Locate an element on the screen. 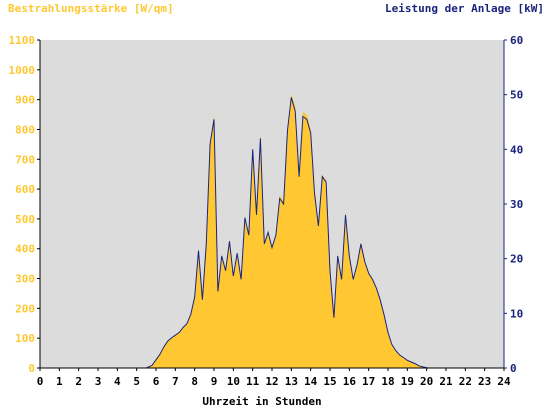 This screenshot has height=408, width=544. x-tick-label: 6 is located at coordinates (156, 381).